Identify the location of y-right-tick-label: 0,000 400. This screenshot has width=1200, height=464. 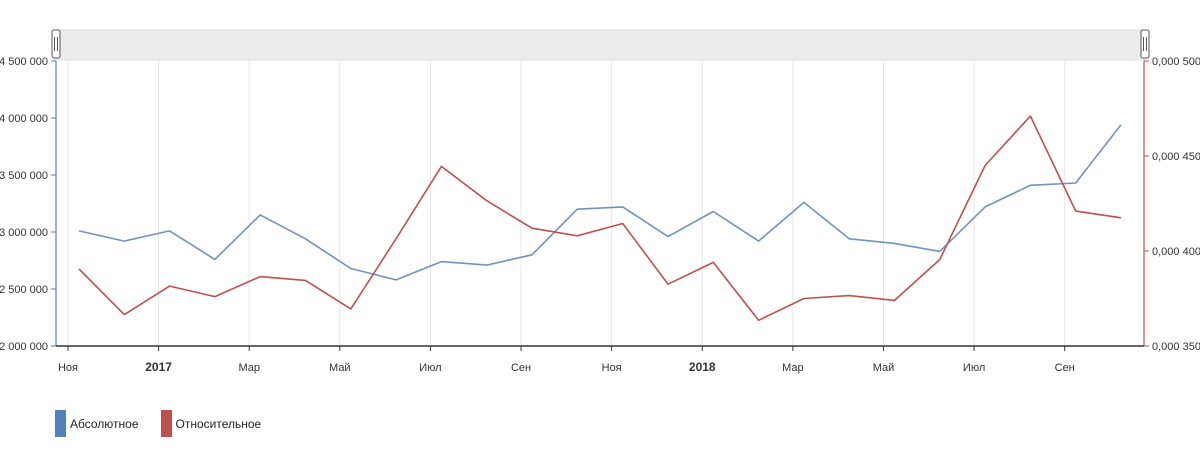
(1176, 252).